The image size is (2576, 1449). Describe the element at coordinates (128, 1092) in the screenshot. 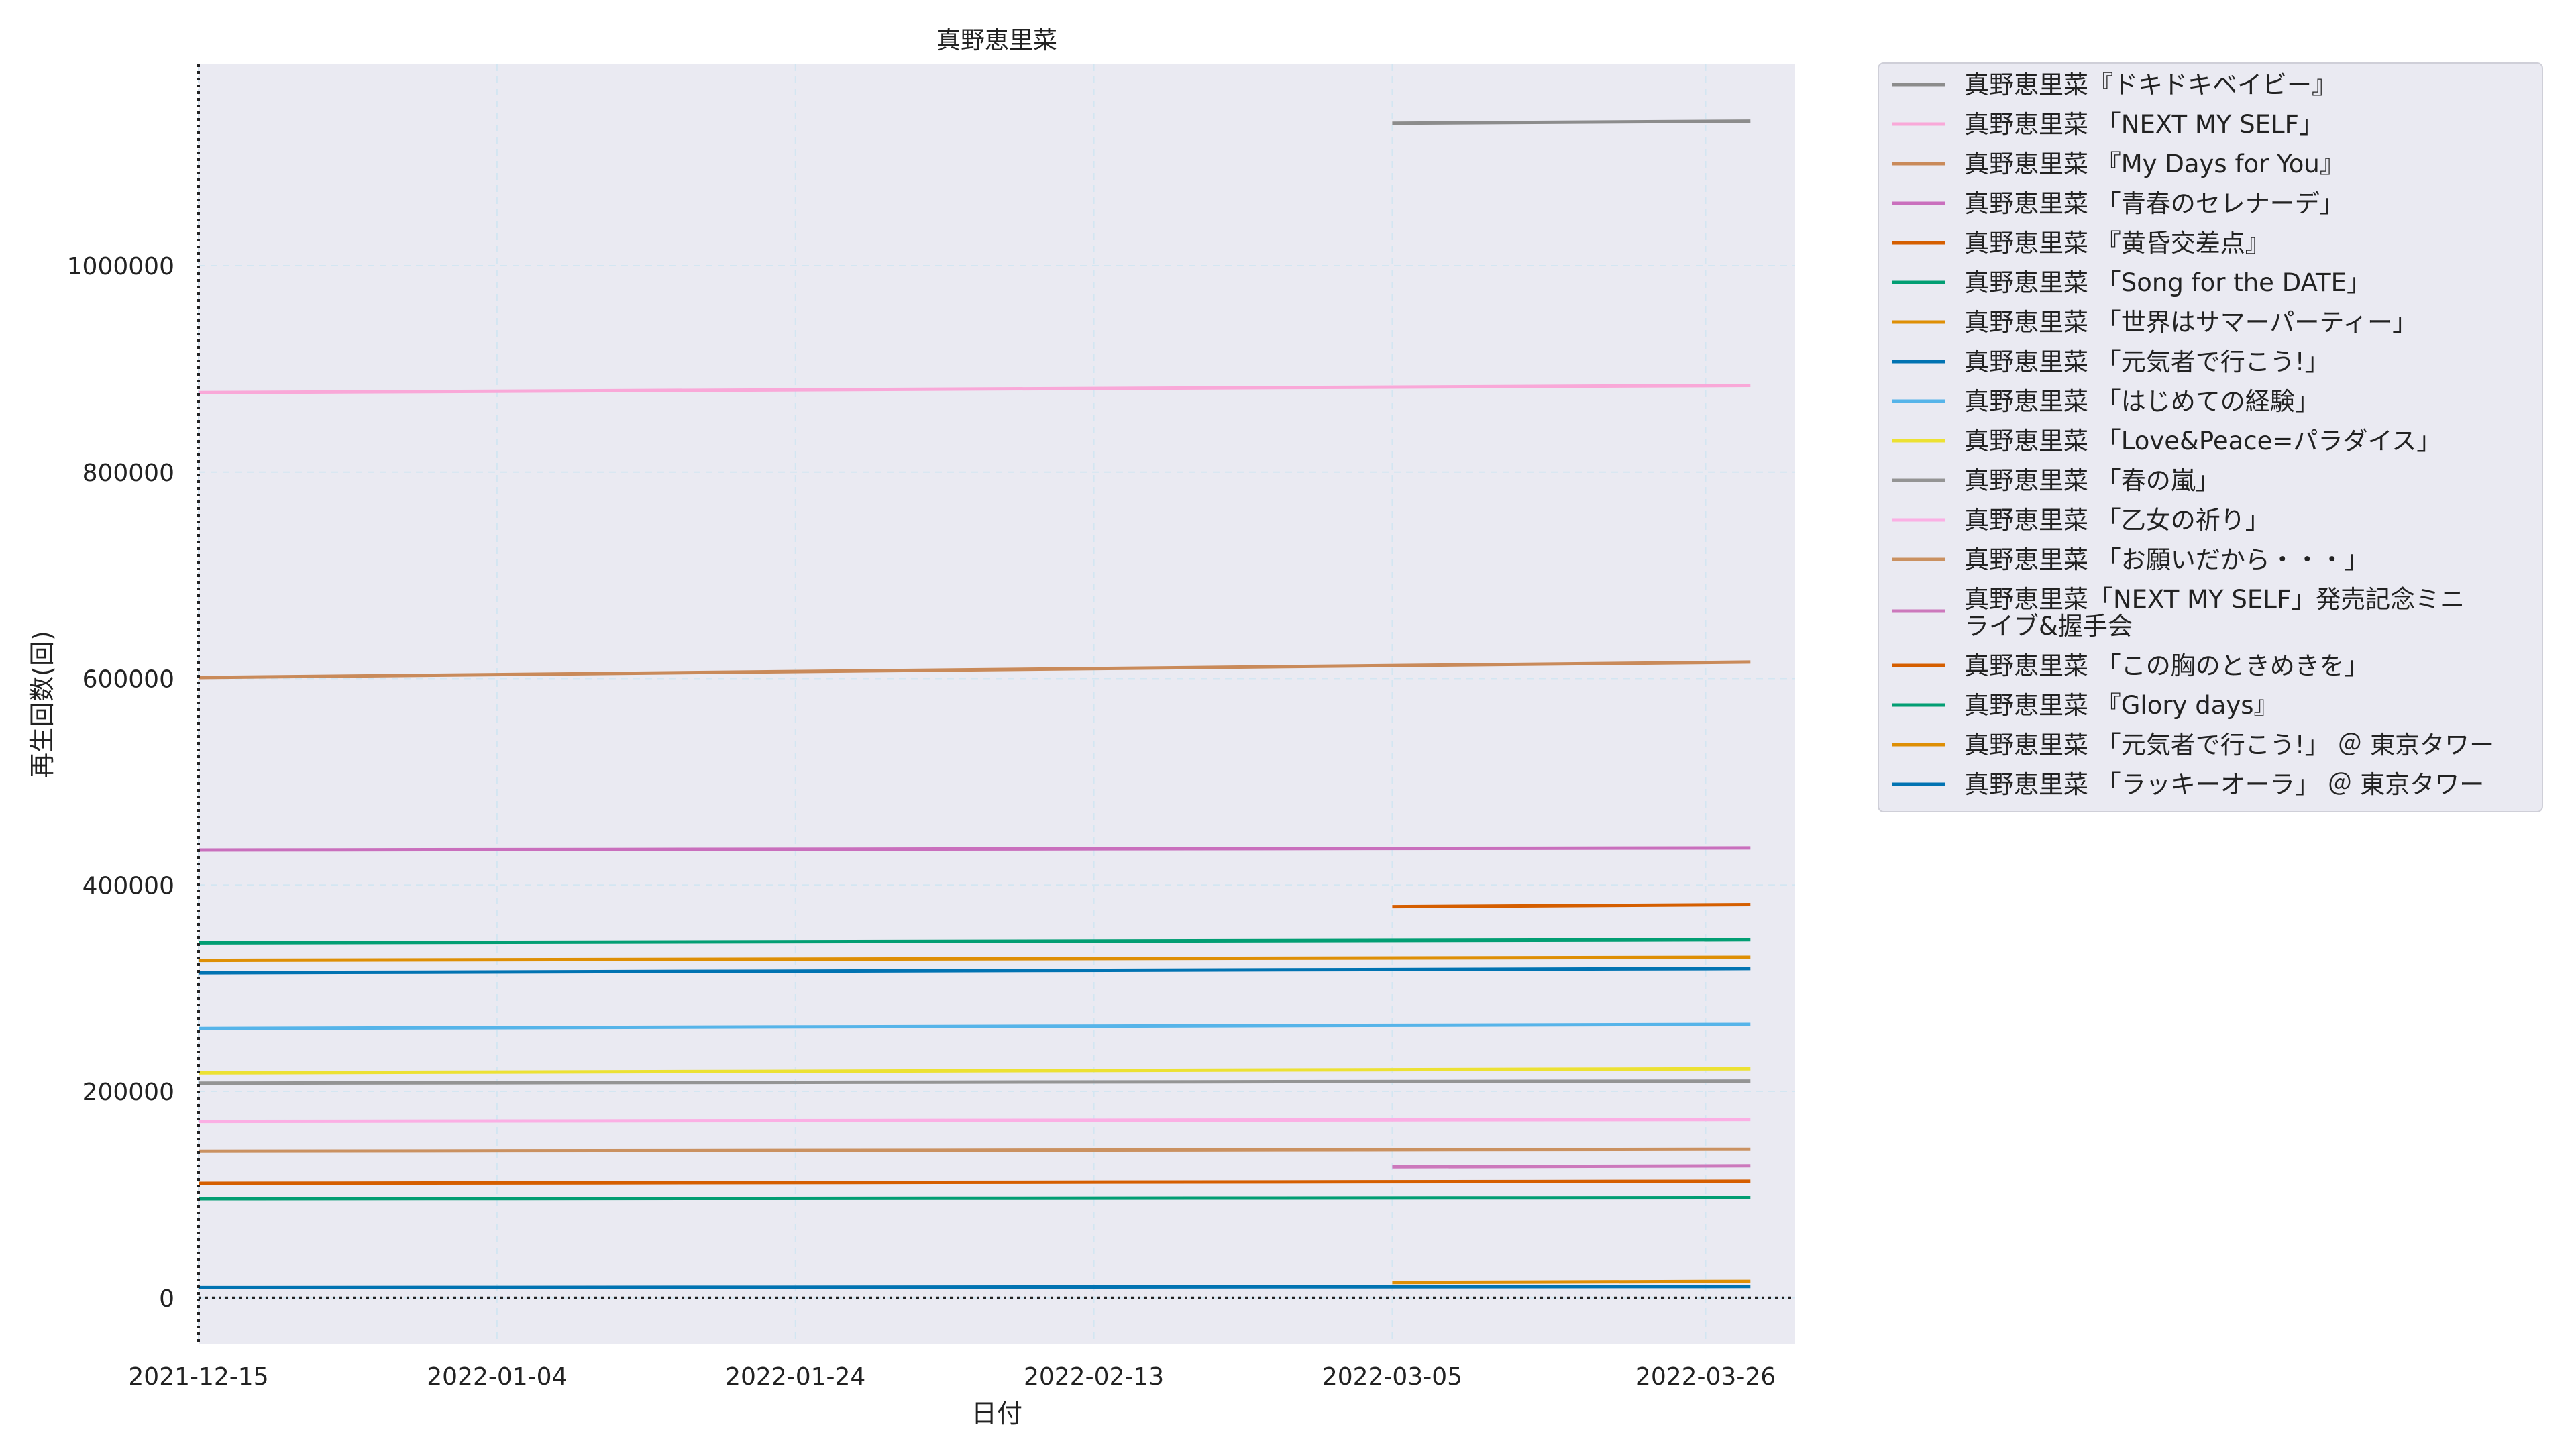

I see `y-tick-label: 200000` at that location.